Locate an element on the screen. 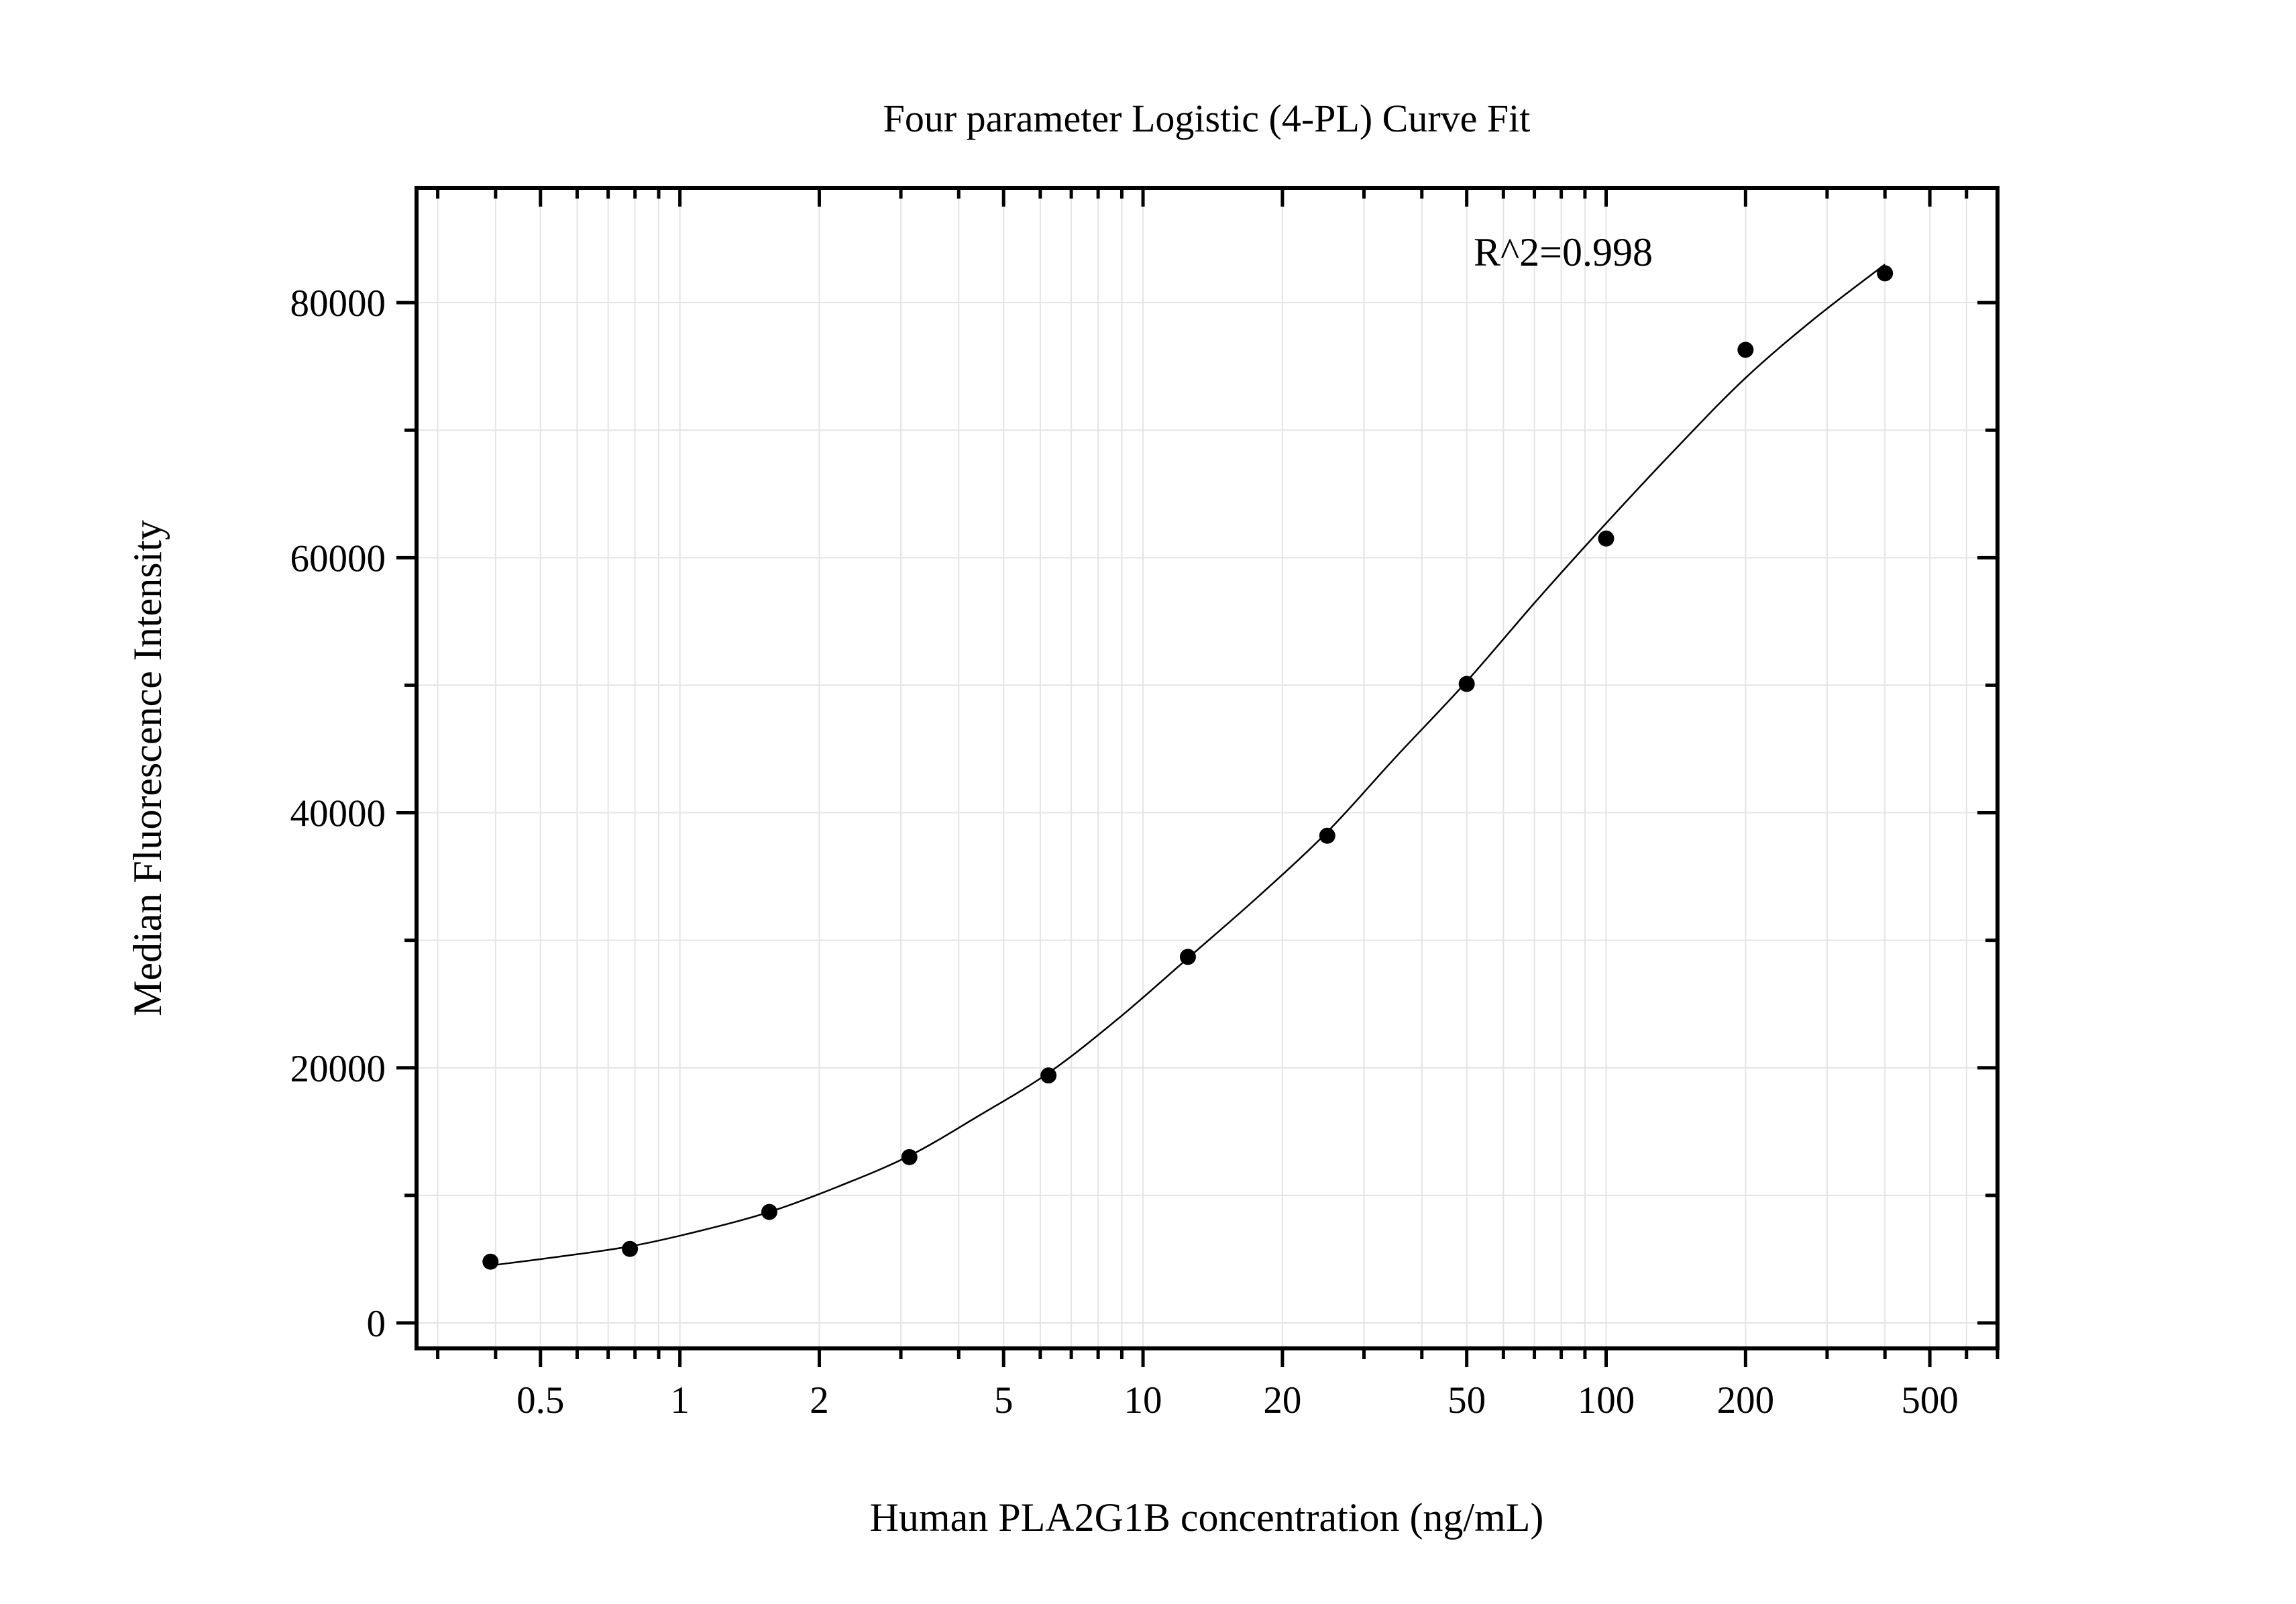 The height and width of the screenshot is (1604, 2296). y-tick-labels: 0 20000 40000 60000 80000 is located at coordinates (338, 813).